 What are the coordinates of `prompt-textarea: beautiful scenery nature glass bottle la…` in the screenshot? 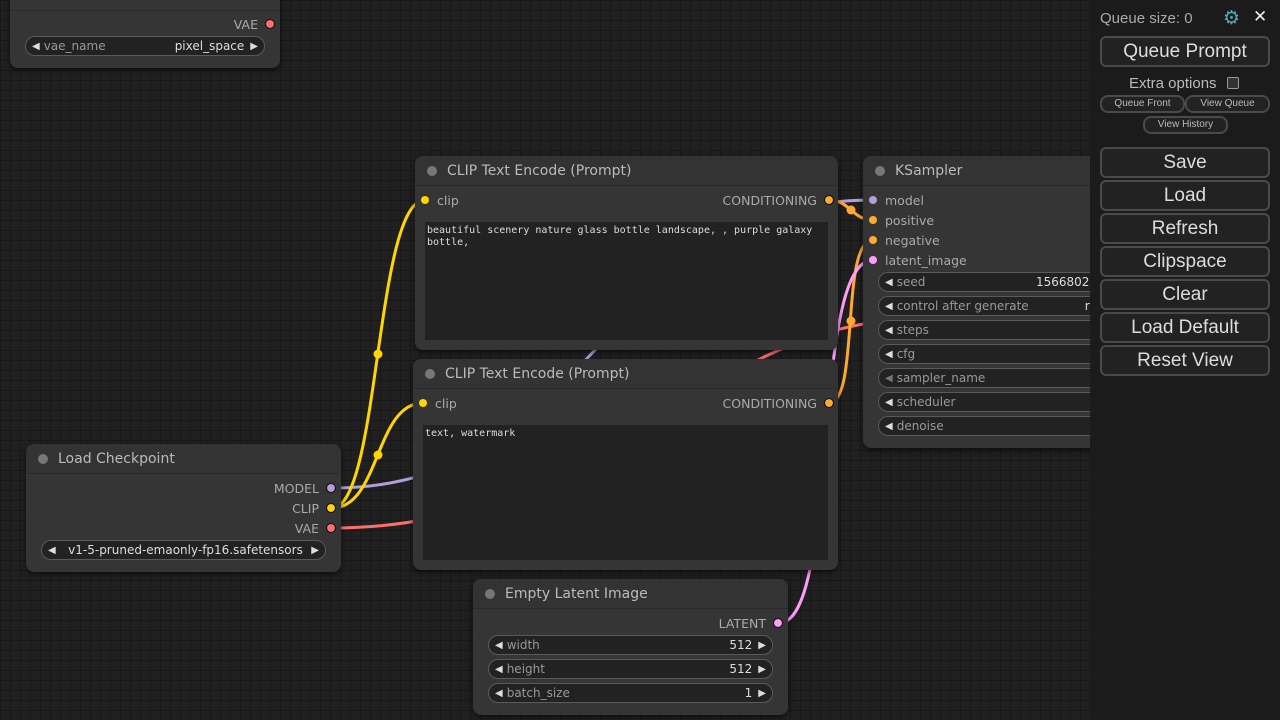 It's located at (626, 281).